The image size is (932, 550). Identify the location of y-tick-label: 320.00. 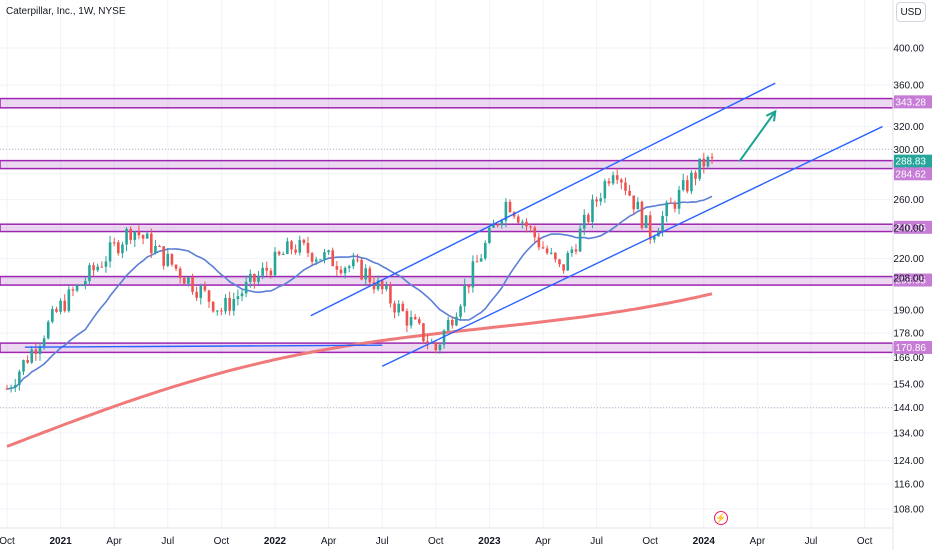
(908, 127).